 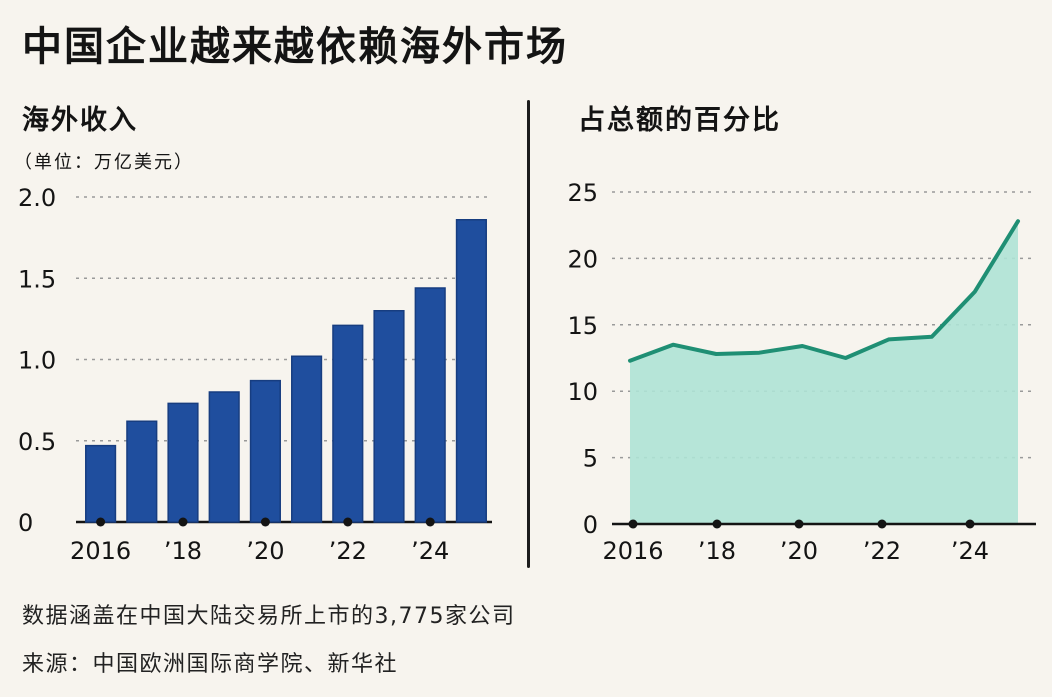 What do you see at coordinates (824, 291) in the screenshot?
I see `series-line` at bounding box center [824, 291].